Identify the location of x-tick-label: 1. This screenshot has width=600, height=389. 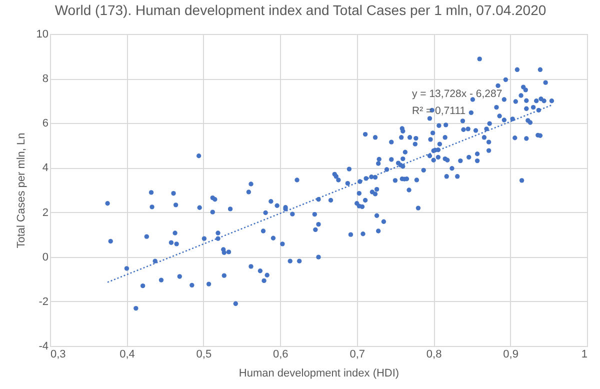
(584, 354).